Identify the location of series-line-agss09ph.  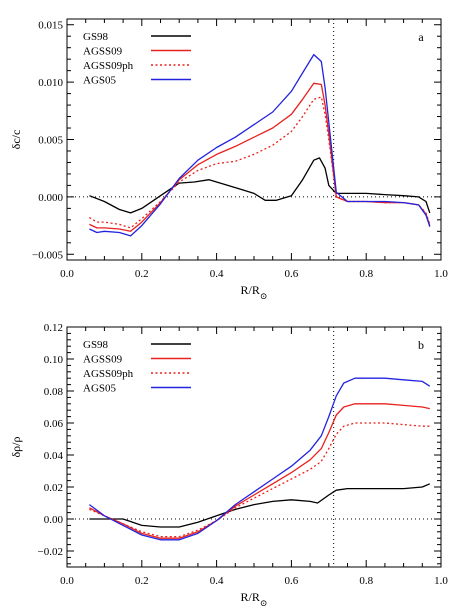
(259, 480).